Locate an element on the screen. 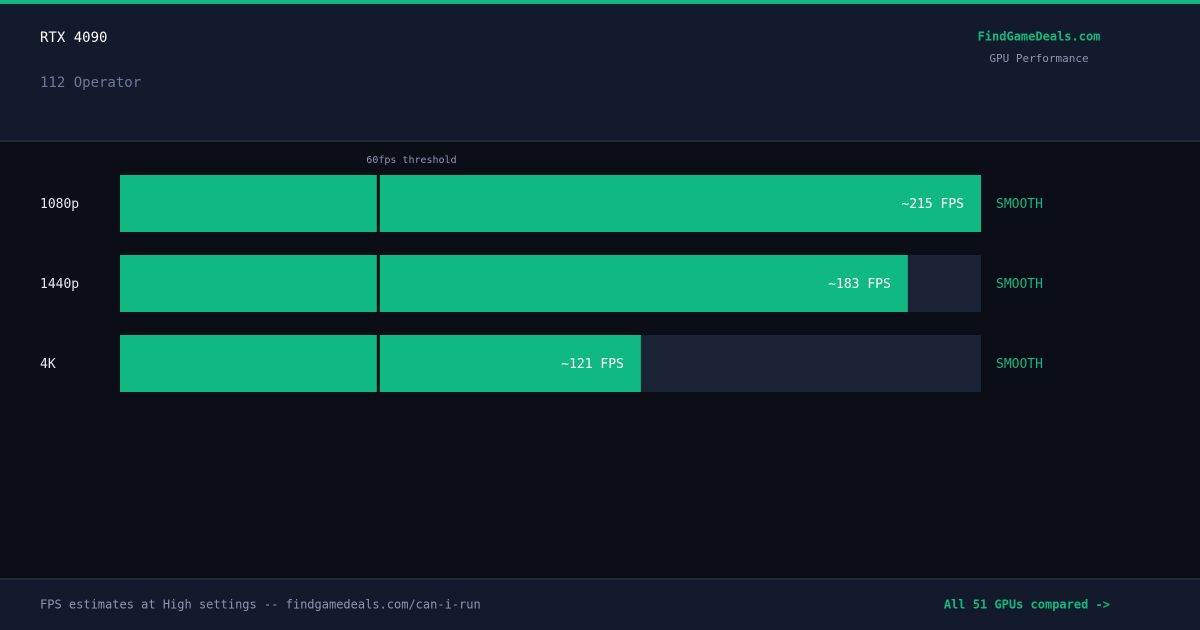 This screenshot has width=1200, height=630. footer-panel is located at coordinates (600, 604).